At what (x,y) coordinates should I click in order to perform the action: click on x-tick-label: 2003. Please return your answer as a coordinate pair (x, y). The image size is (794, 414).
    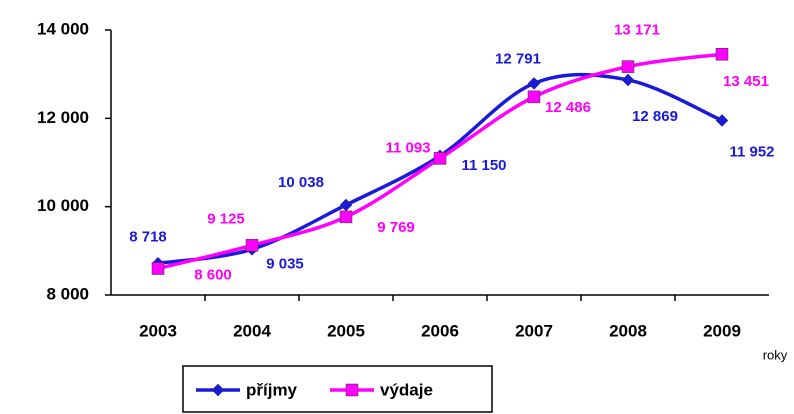
    Looking at the image, I should click on (158, 330).